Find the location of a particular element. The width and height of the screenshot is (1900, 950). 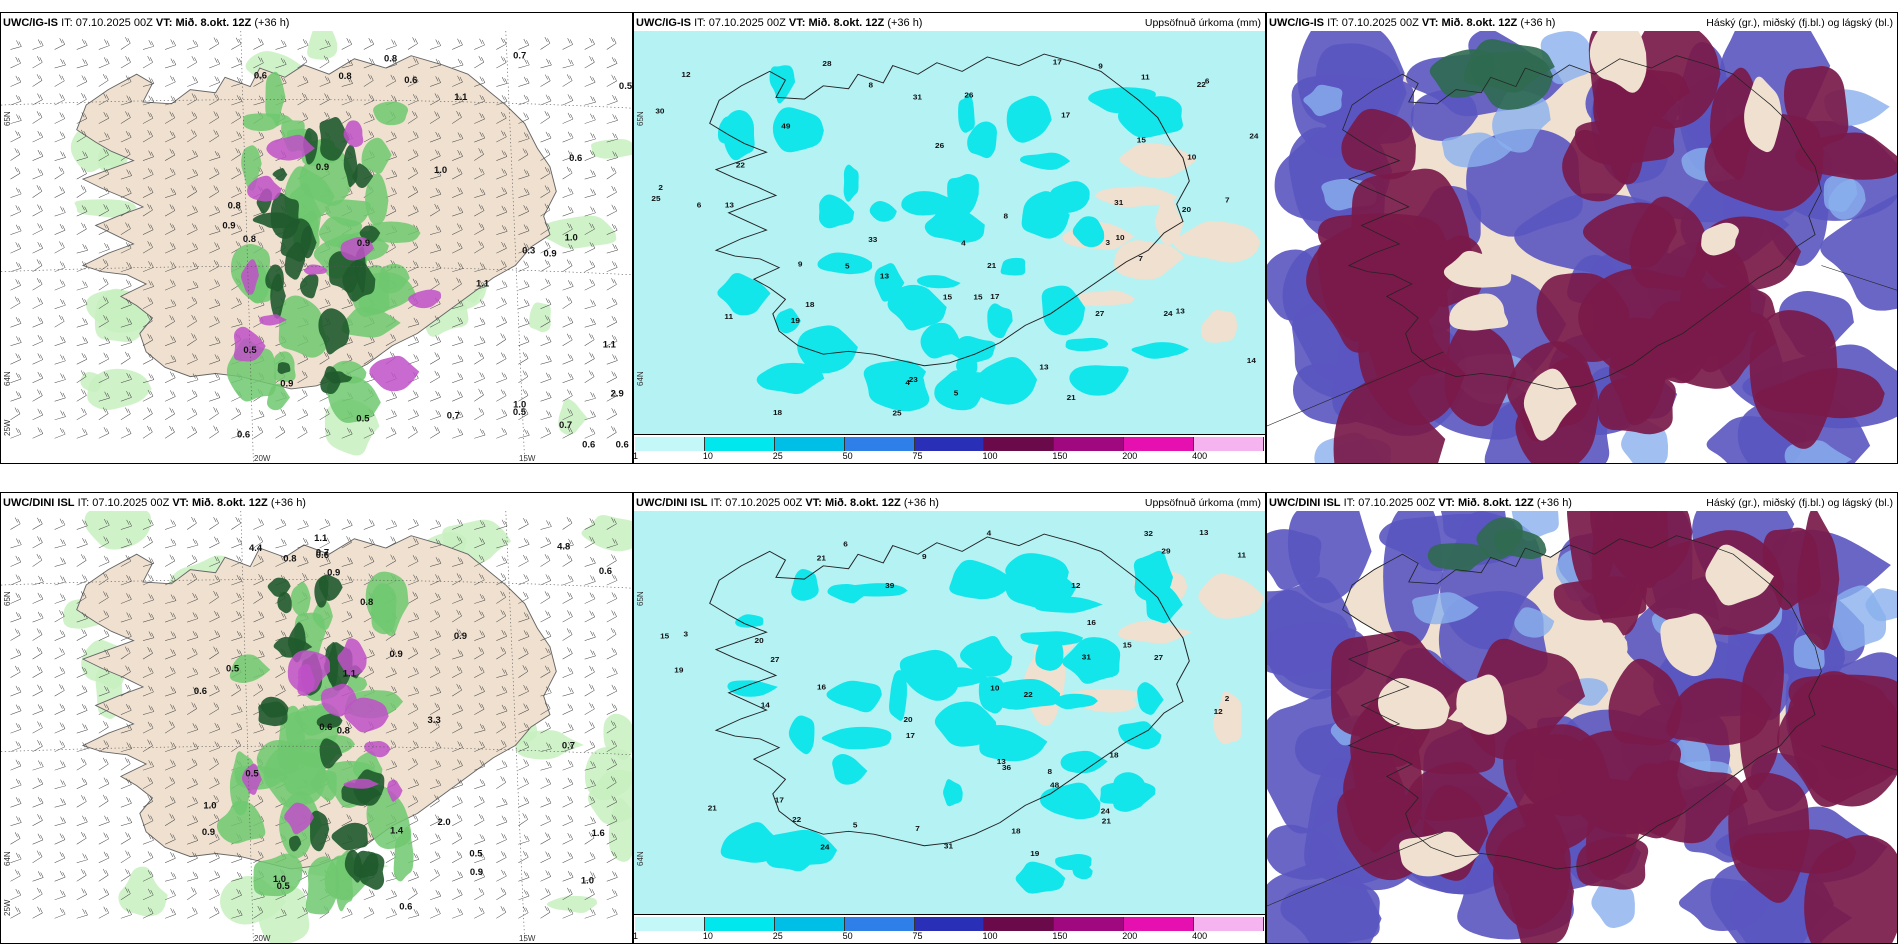

model-name: UWC/IG-IS is located at coordinates (663, 23).